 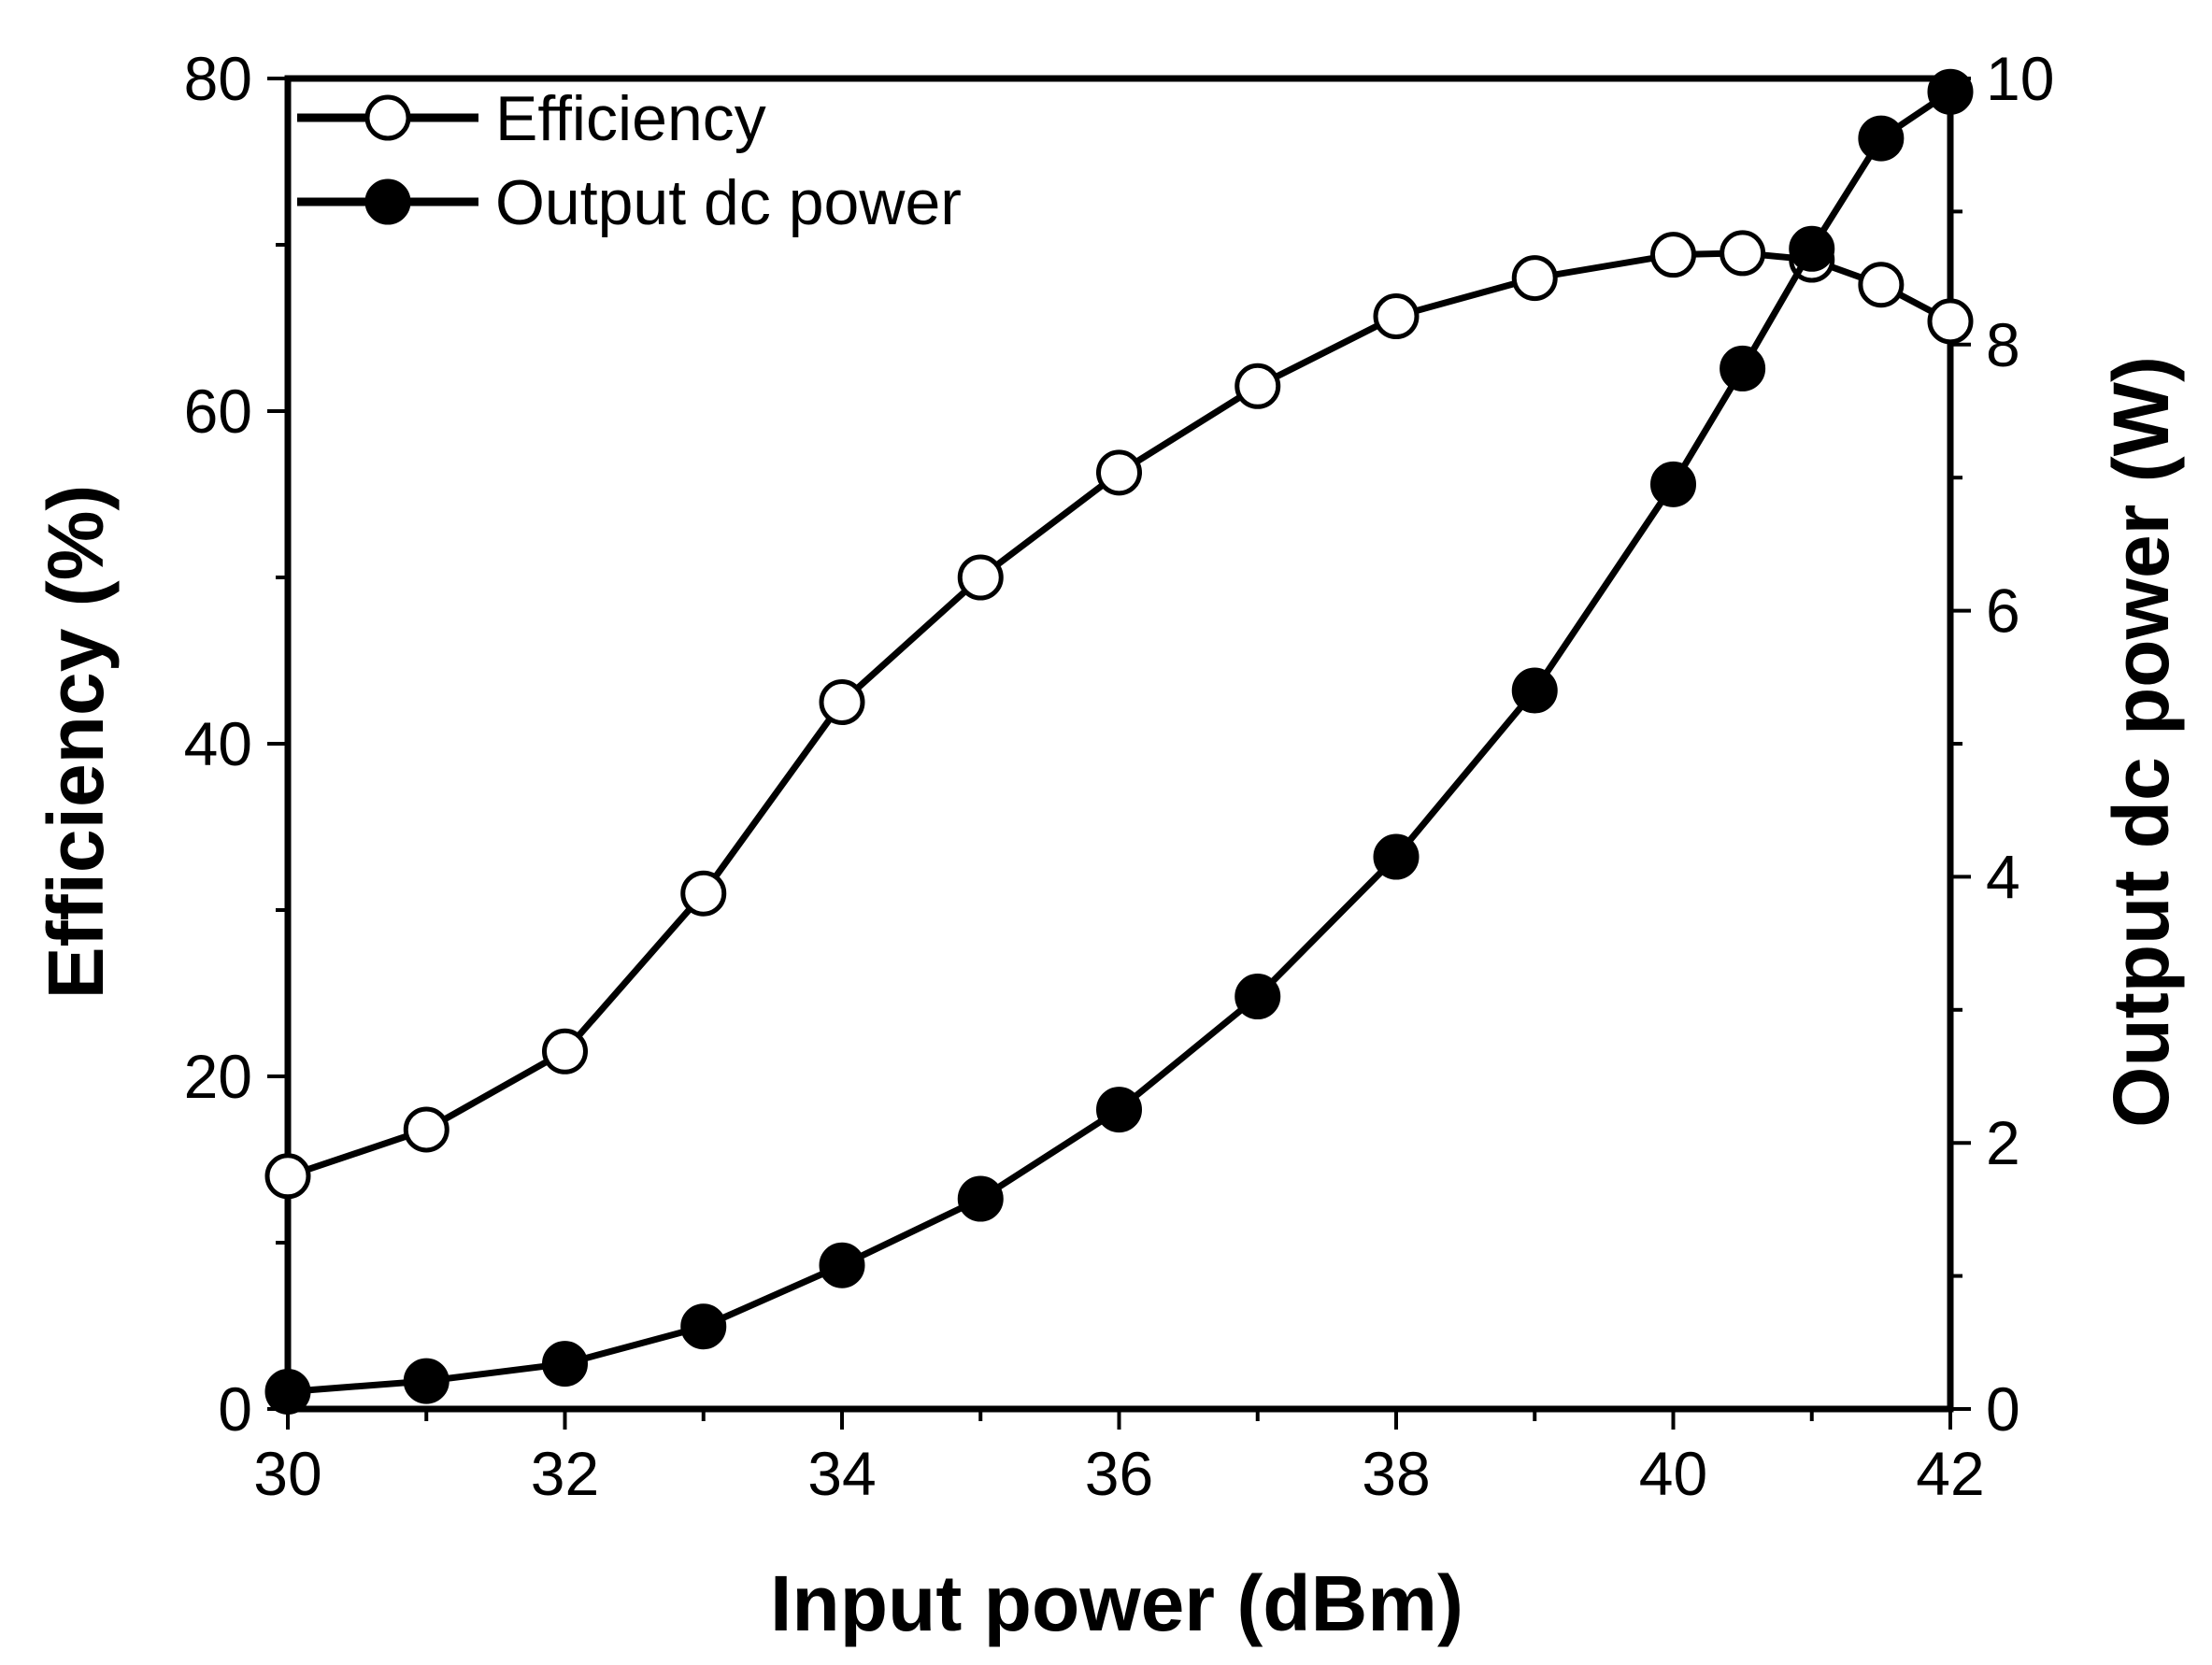 What do you see at coordinates (2003, 344) in the screenshot?
I see `y-right-tick-label: 8` at bounding box center [2003, 344].